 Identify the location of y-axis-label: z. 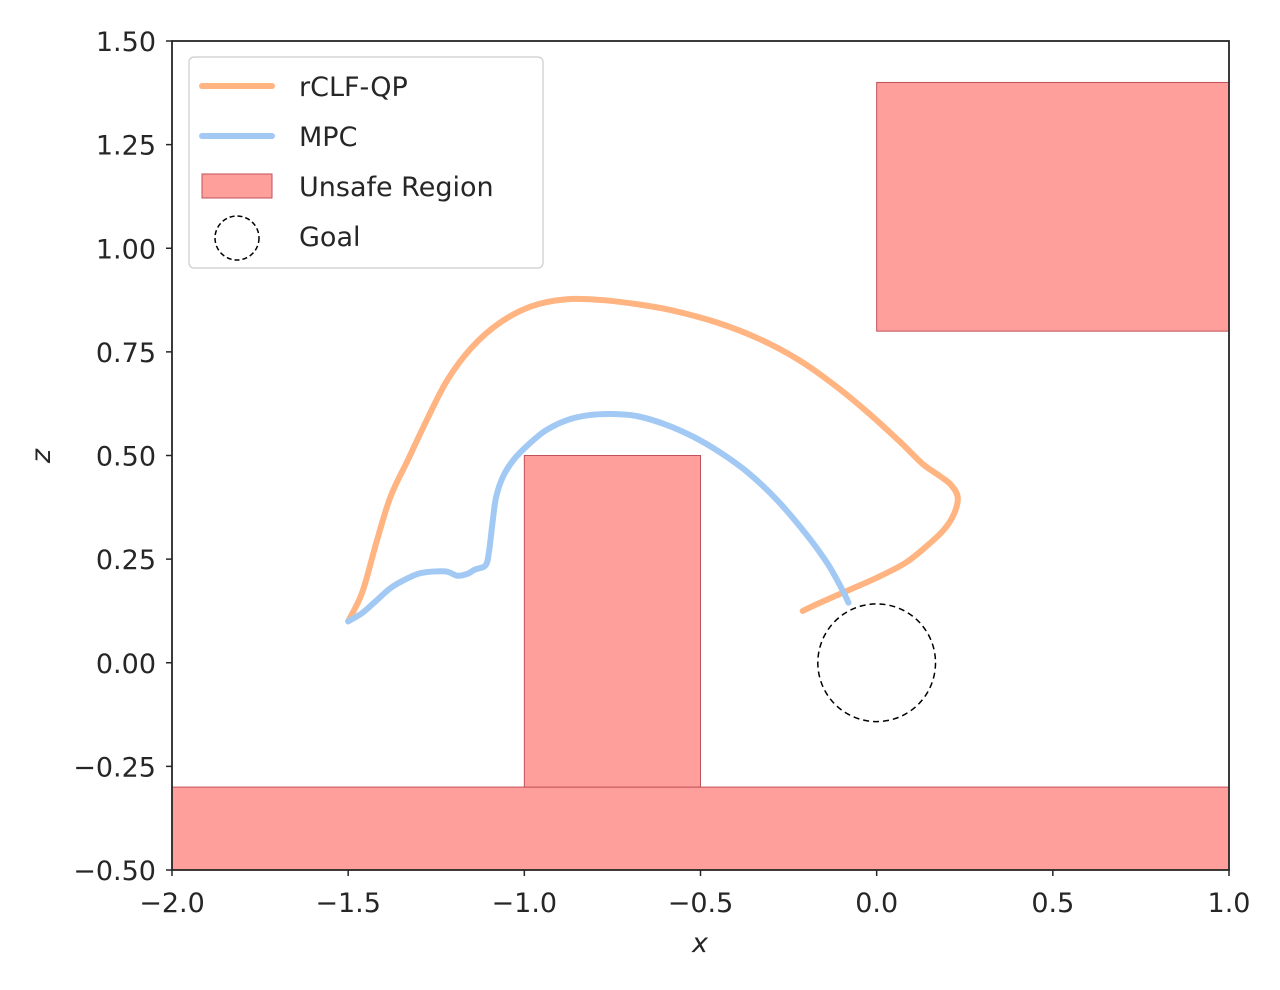
(41, 456).